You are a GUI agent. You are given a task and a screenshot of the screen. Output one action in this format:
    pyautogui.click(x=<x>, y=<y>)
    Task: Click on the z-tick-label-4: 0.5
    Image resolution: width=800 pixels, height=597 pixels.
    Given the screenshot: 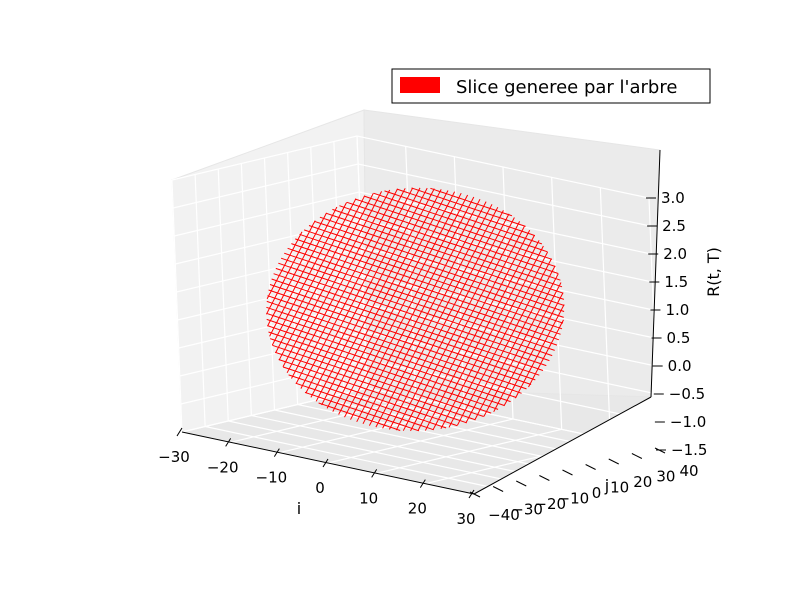 What is the action you would take?
    pyautogui.click(x=679, y=338)
    